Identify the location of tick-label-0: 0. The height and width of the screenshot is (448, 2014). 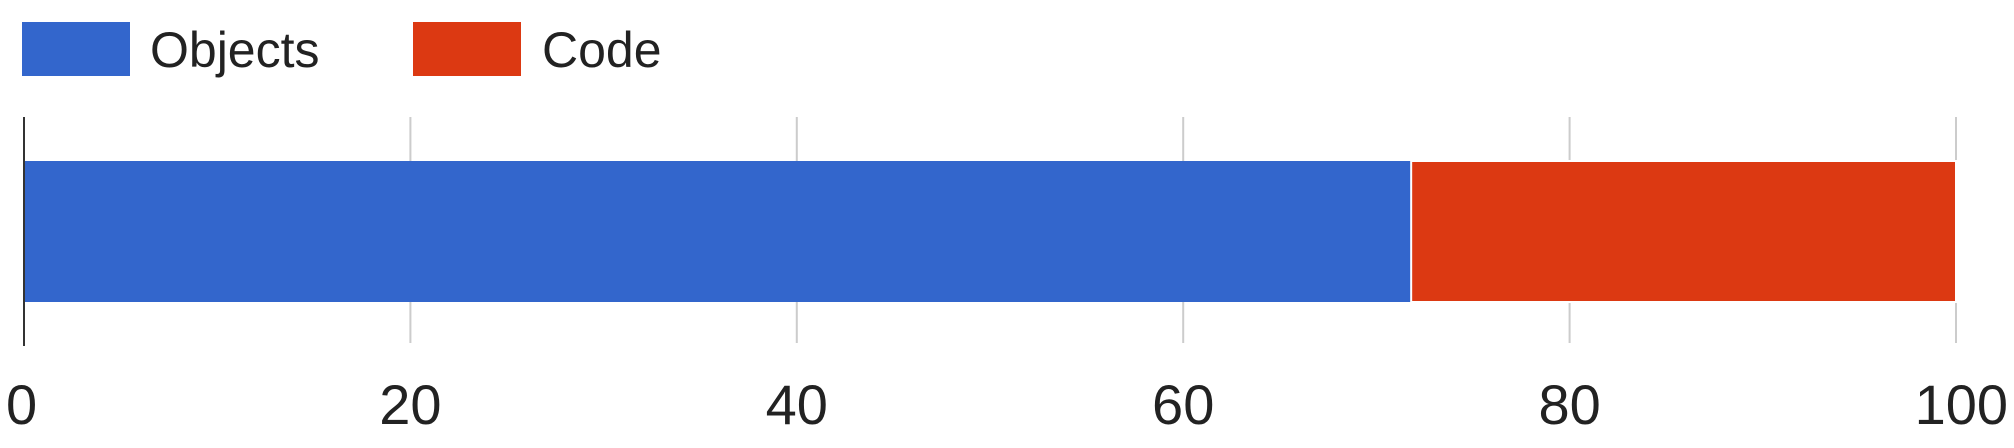
(21, 404).